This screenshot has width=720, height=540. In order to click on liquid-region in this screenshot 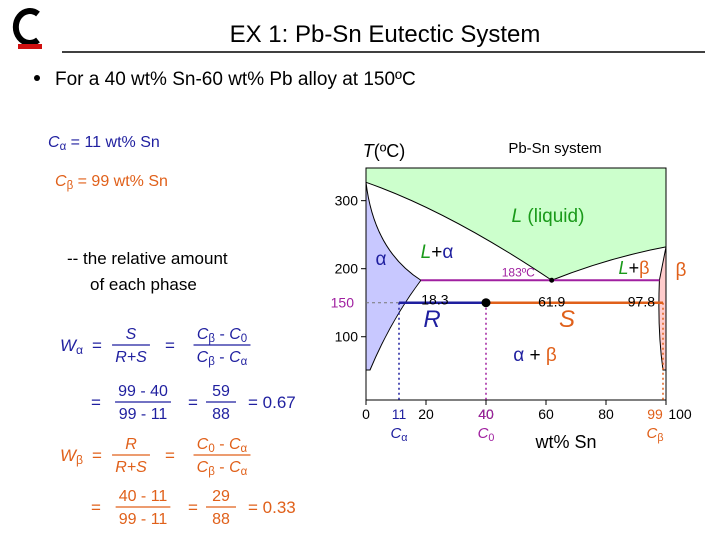, I will do `click(516, 224)`.